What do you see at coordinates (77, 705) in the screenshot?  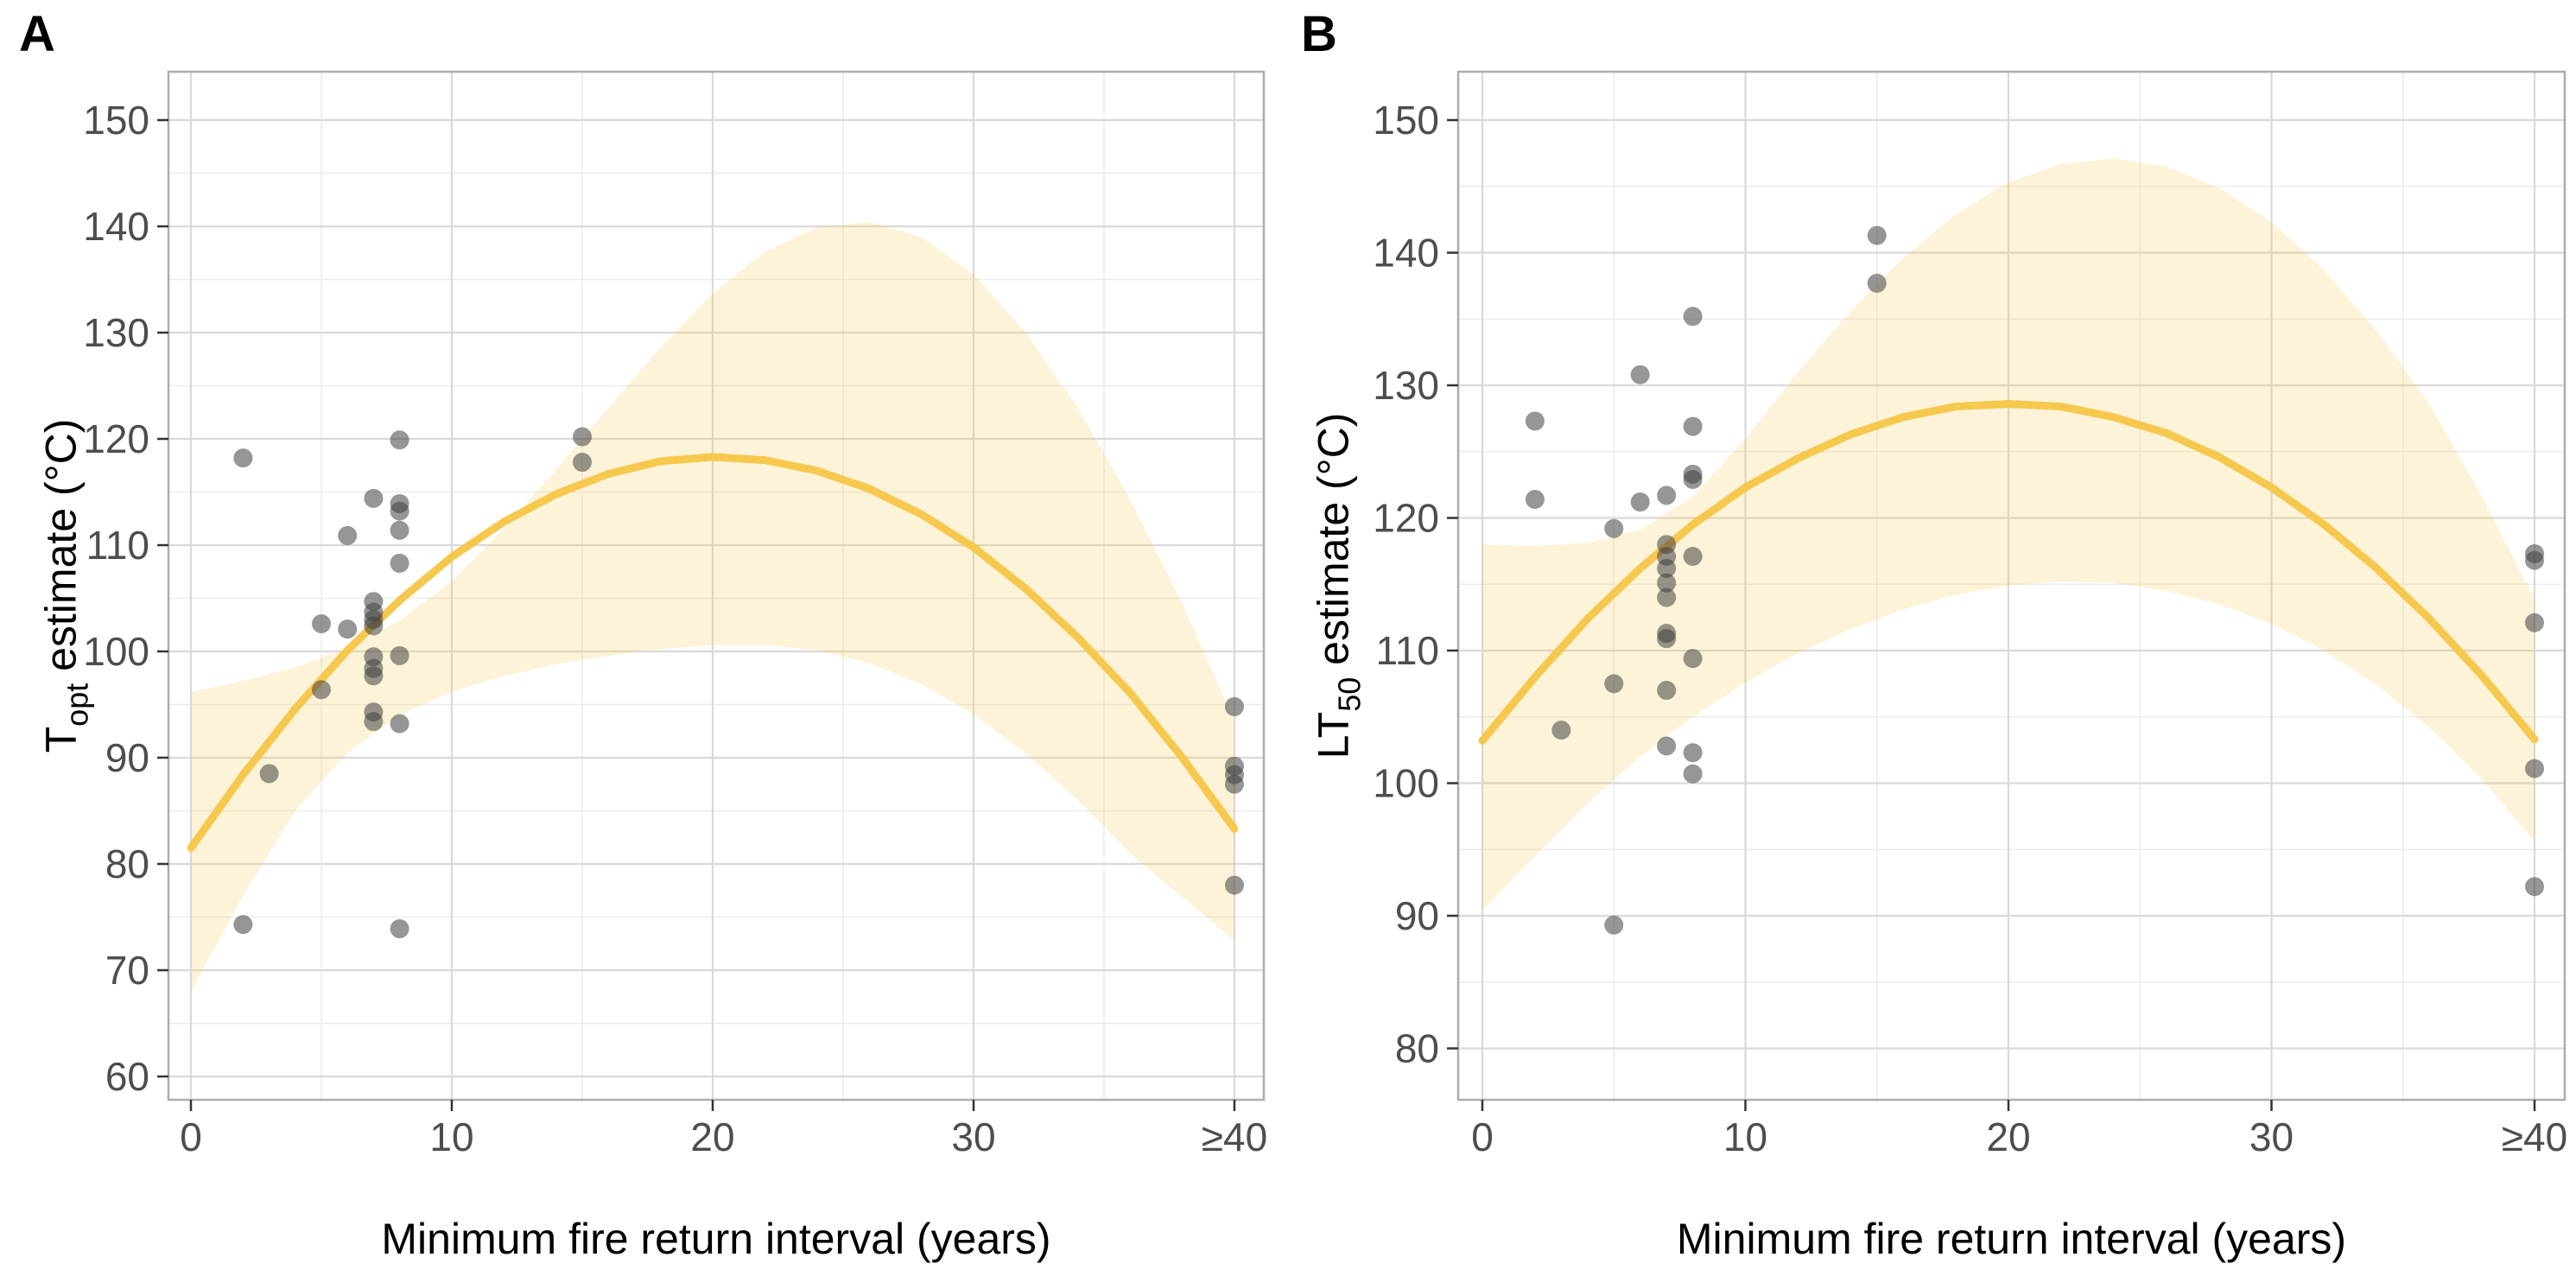 I see `y-axis-title-a-sub: opt` at bounding box center [77, 705].